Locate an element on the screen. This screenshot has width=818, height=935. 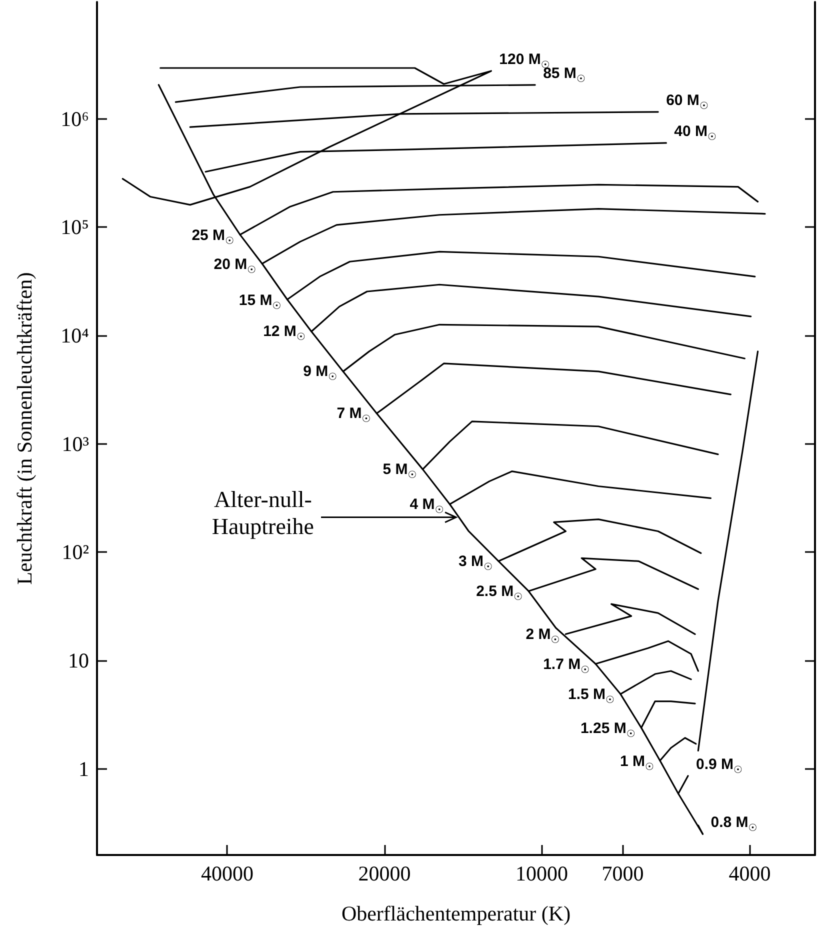
y-tick-label: 10⁴ is located at coordinates (74, 336).